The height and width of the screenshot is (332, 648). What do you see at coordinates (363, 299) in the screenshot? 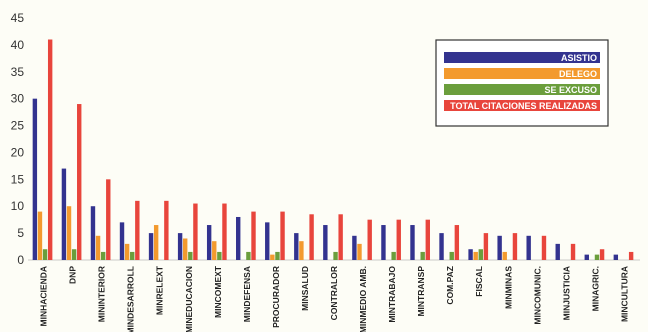
I see `x-tick-label: MINMEDIO AMB.` at bounding box center [363, 299].